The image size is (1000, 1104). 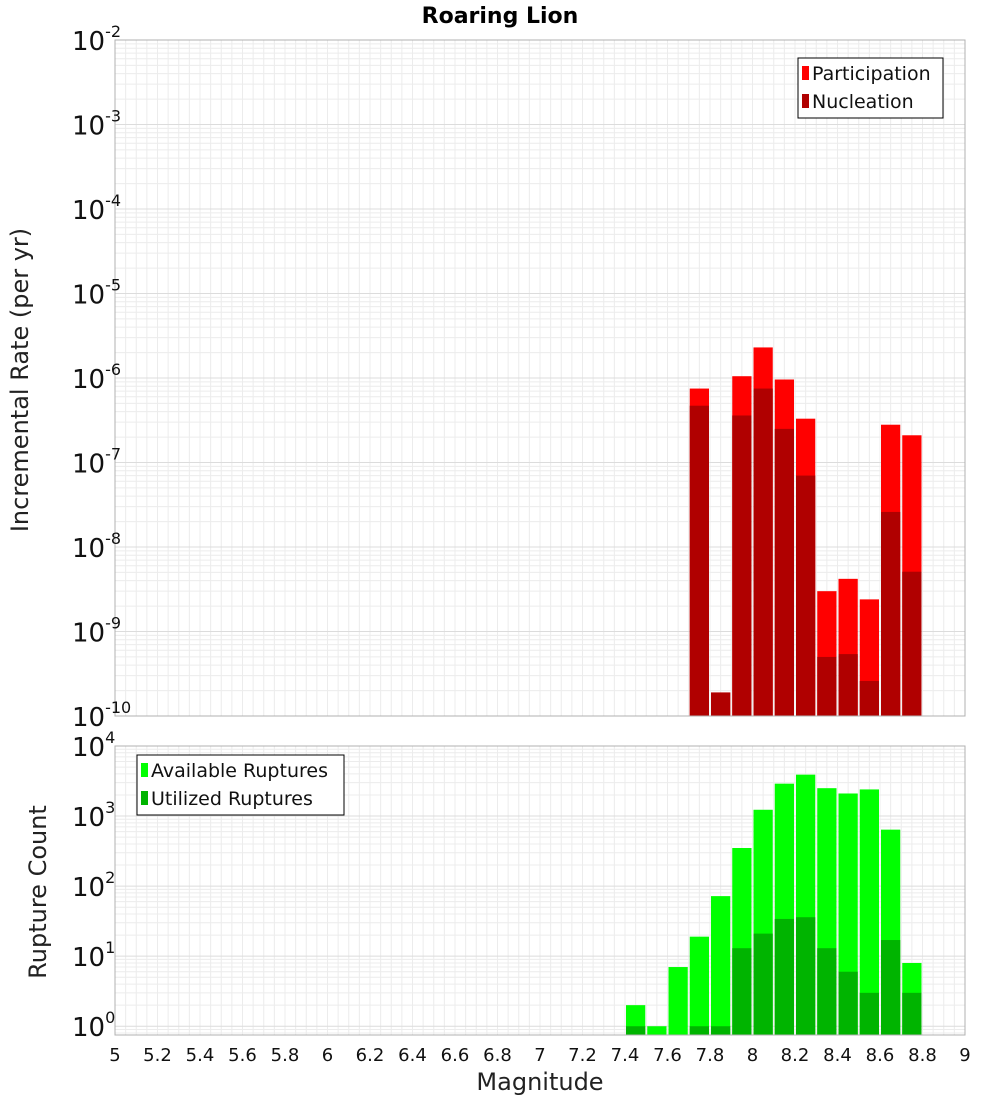 I want to click on y-tick-label: 10¹, so click(x=93, y=955).